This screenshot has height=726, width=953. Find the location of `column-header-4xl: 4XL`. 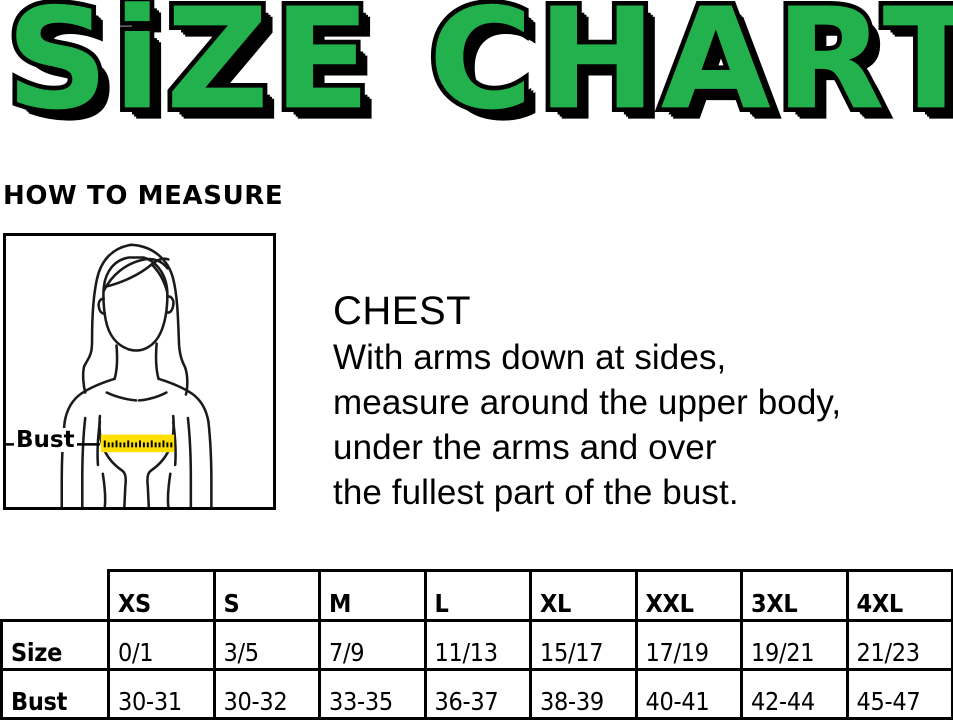

column-header-4xl: 4XL is located at coordinates (899, 595).